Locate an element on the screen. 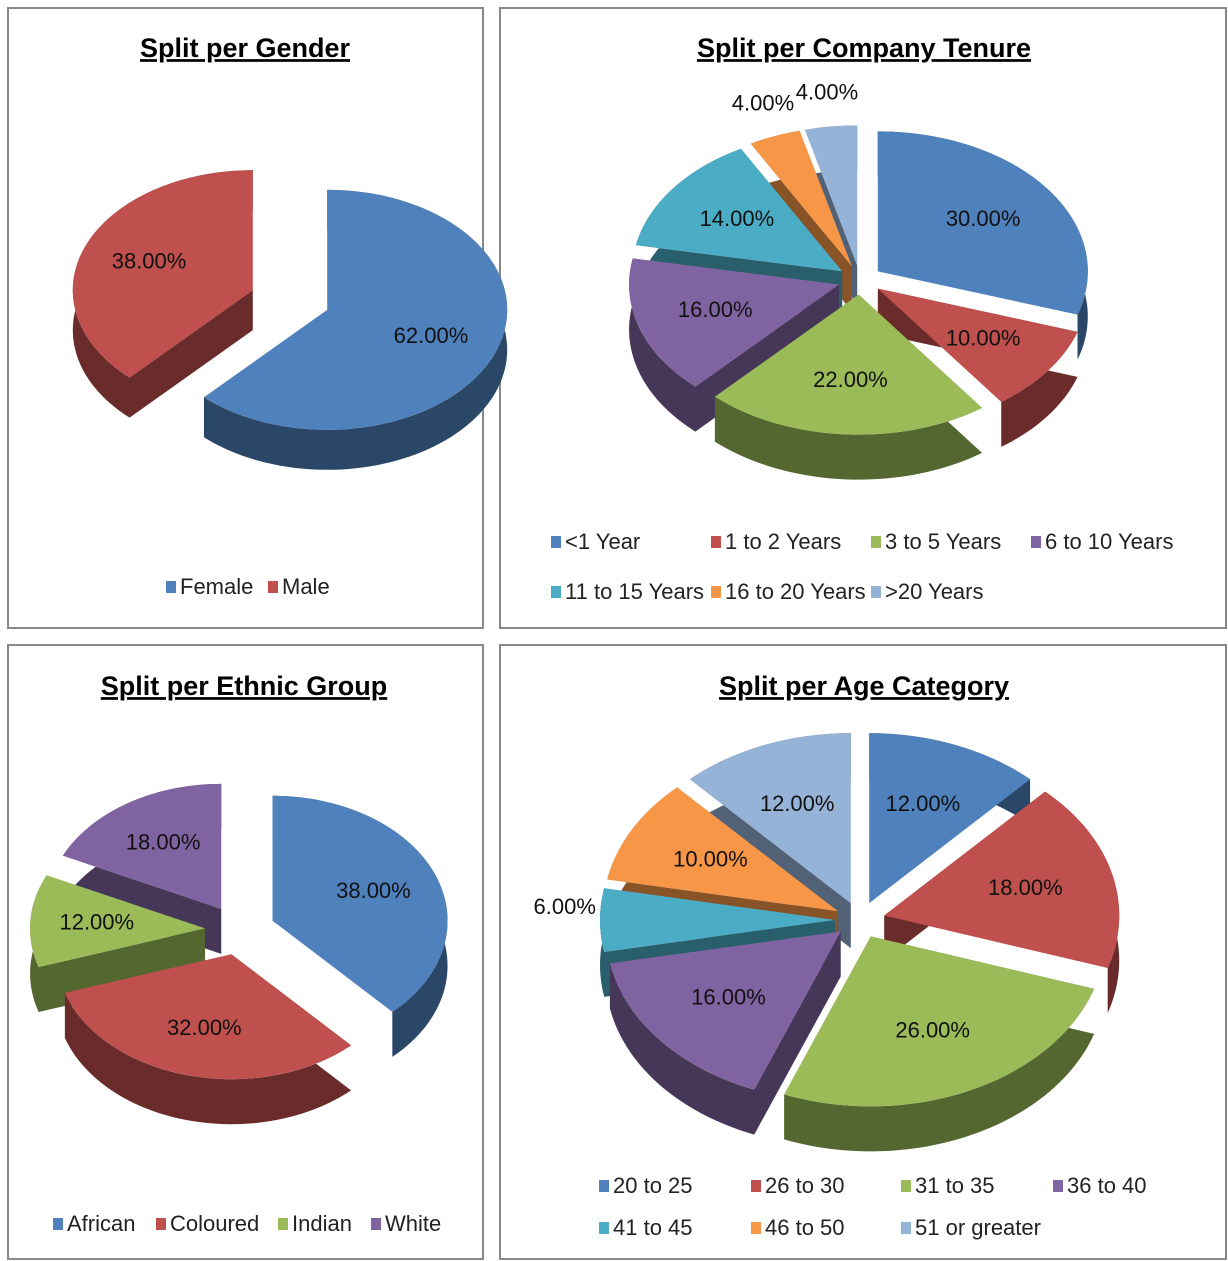 This screenshot has width=1228, height=1261. legend-label: 6 to 10 Years is located at coordinates (1109, 541).